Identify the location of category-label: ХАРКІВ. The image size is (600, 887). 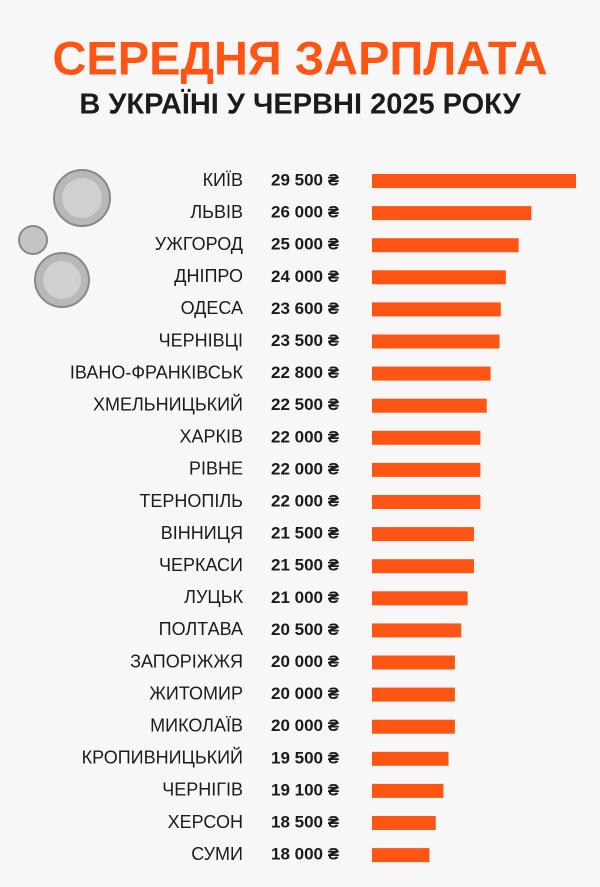
(211, 437).